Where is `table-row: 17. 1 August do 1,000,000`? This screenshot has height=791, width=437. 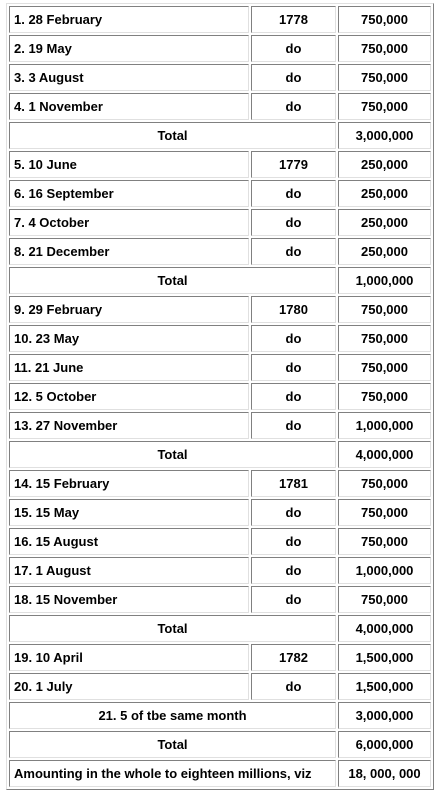 table-row: 17. 1 August do 1,000,000 is located at coordinates (220, 570).